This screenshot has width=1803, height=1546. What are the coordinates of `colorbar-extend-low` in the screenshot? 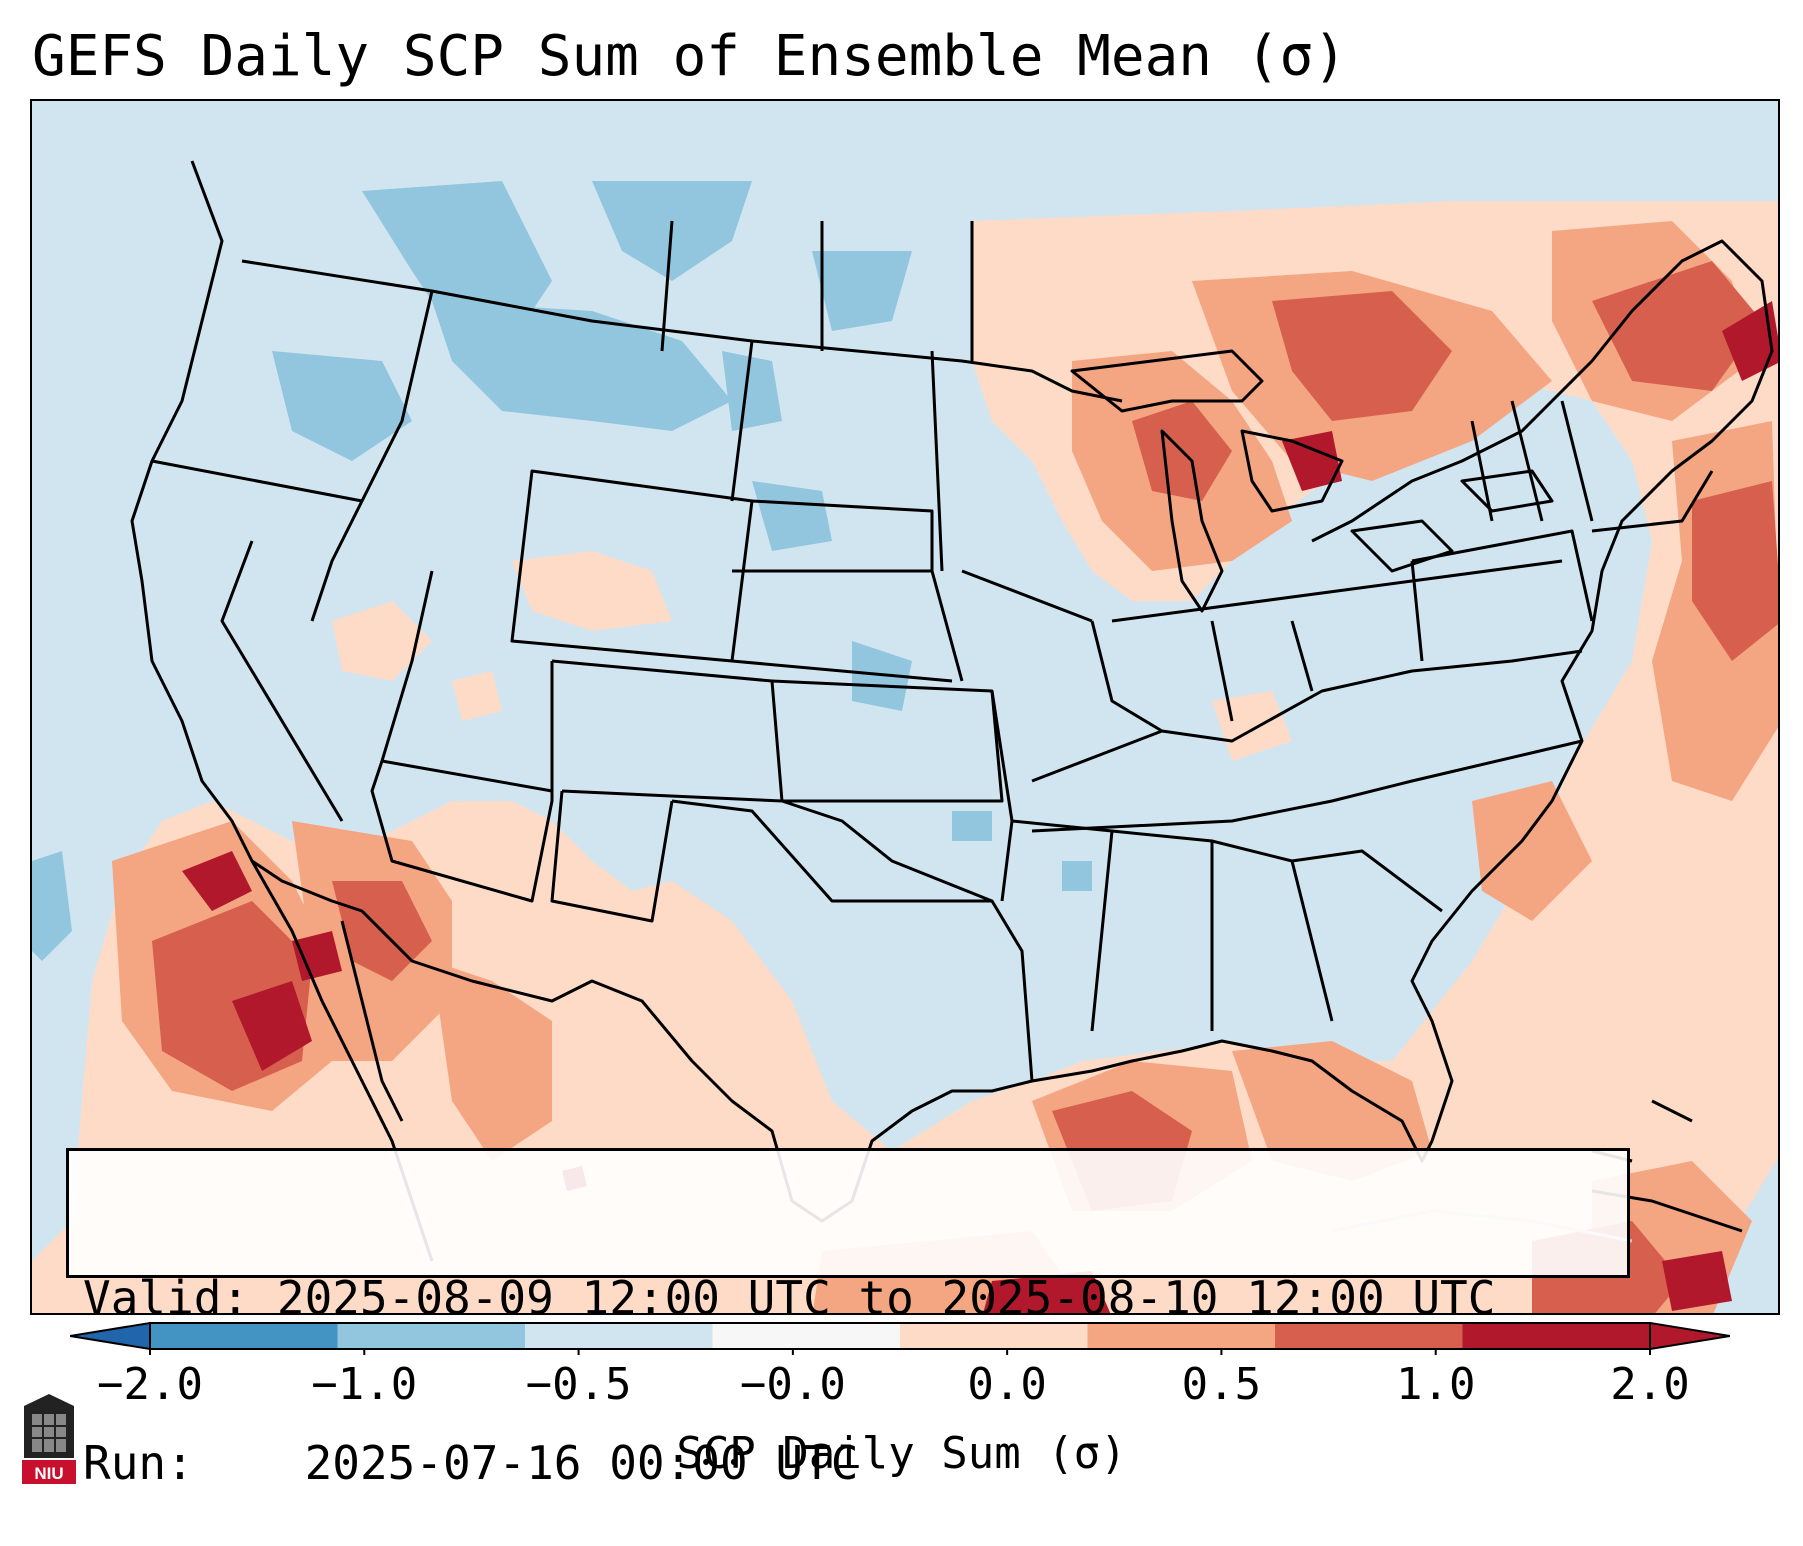 It's located at (110, 1336).